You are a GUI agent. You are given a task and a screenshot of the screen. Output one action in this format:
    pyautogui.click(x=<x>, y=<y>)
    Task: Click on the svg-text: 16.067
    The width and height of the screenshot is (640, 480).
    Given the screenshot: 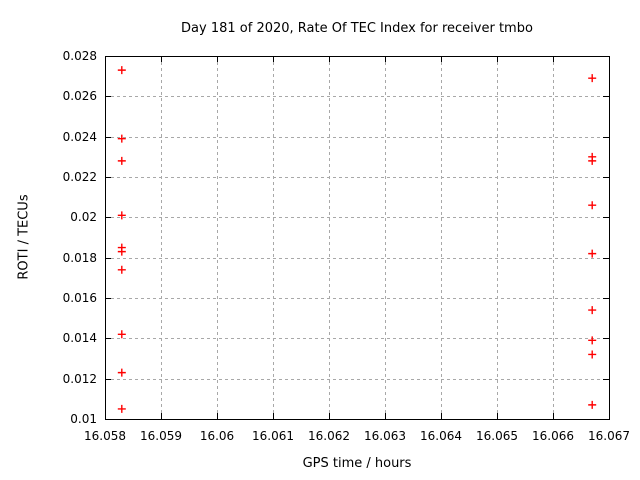 What is the action you would take?
    pyautogui.click(x=609, y=436)
    